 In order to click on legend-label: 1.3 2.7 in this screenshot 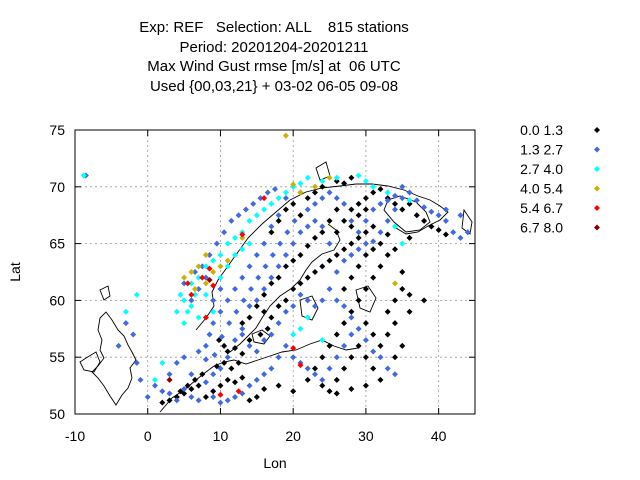, I will do `click(541, 150)`.